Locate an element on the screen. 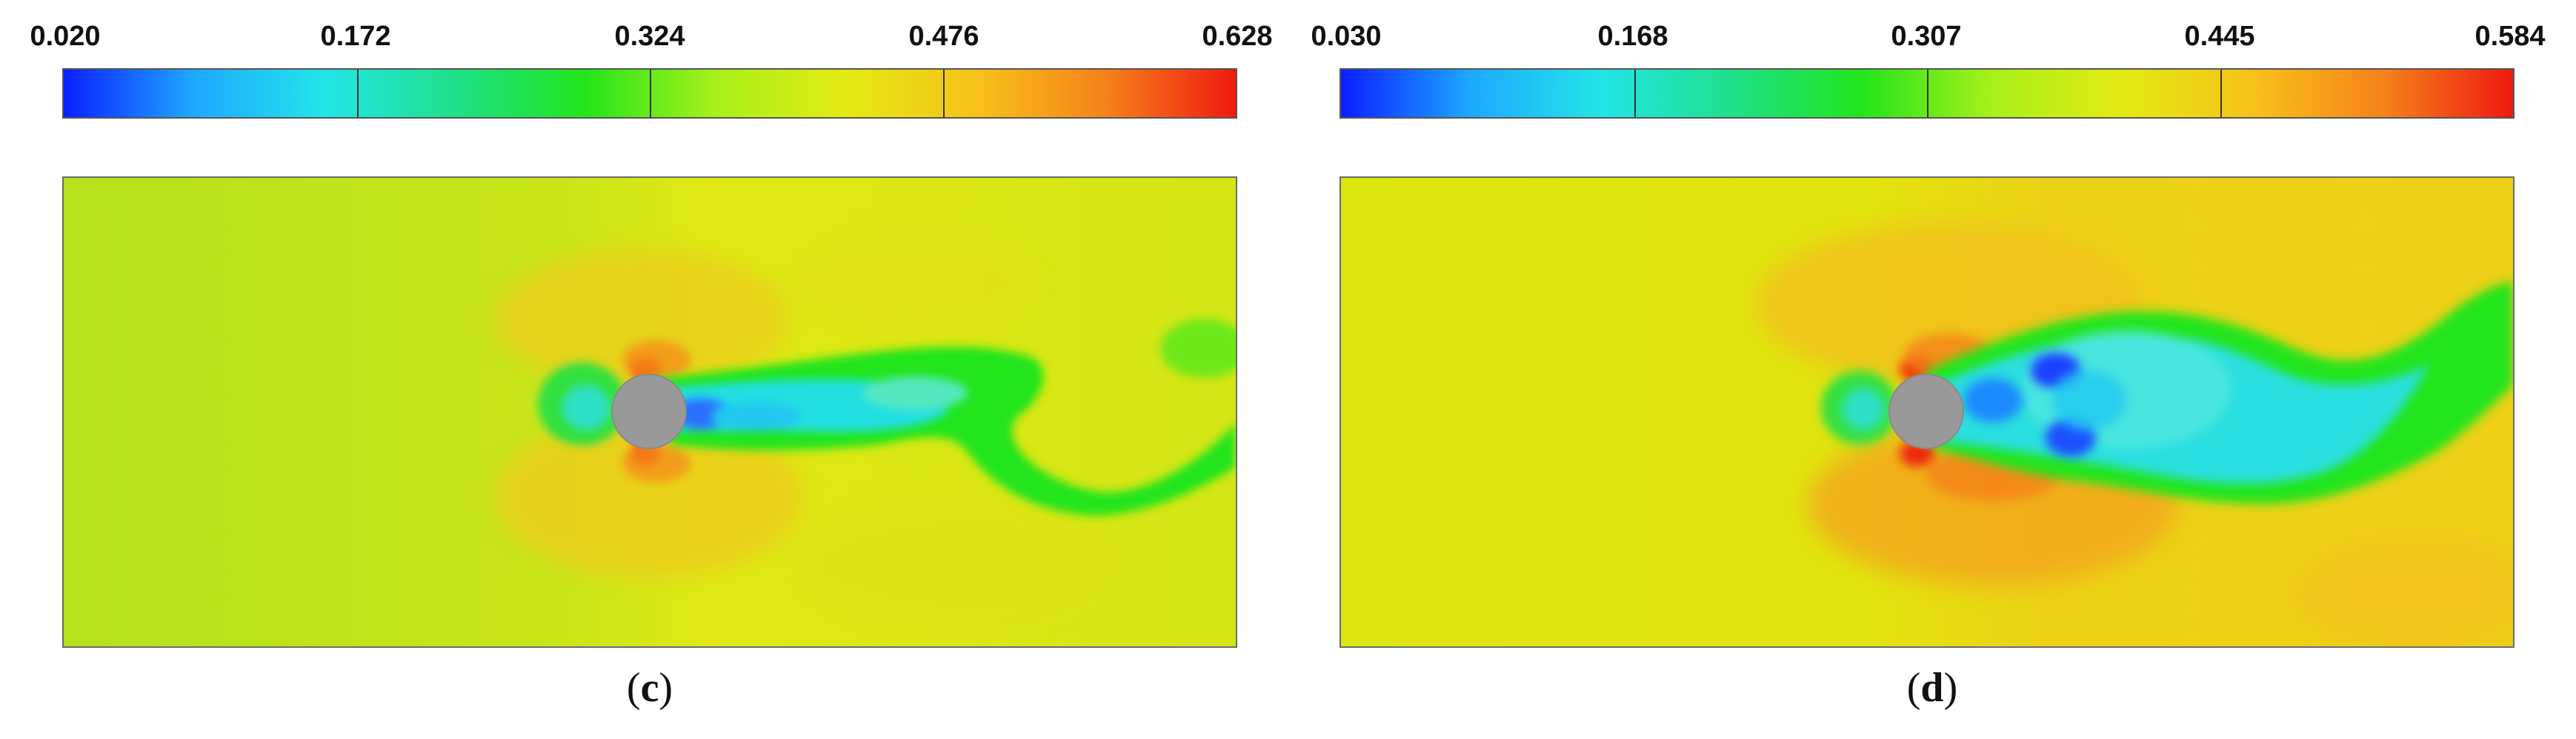 Image resolution: width=2576 pixels, height=739 pixels. caption-letter: d is located at coordinates (1932, 688).